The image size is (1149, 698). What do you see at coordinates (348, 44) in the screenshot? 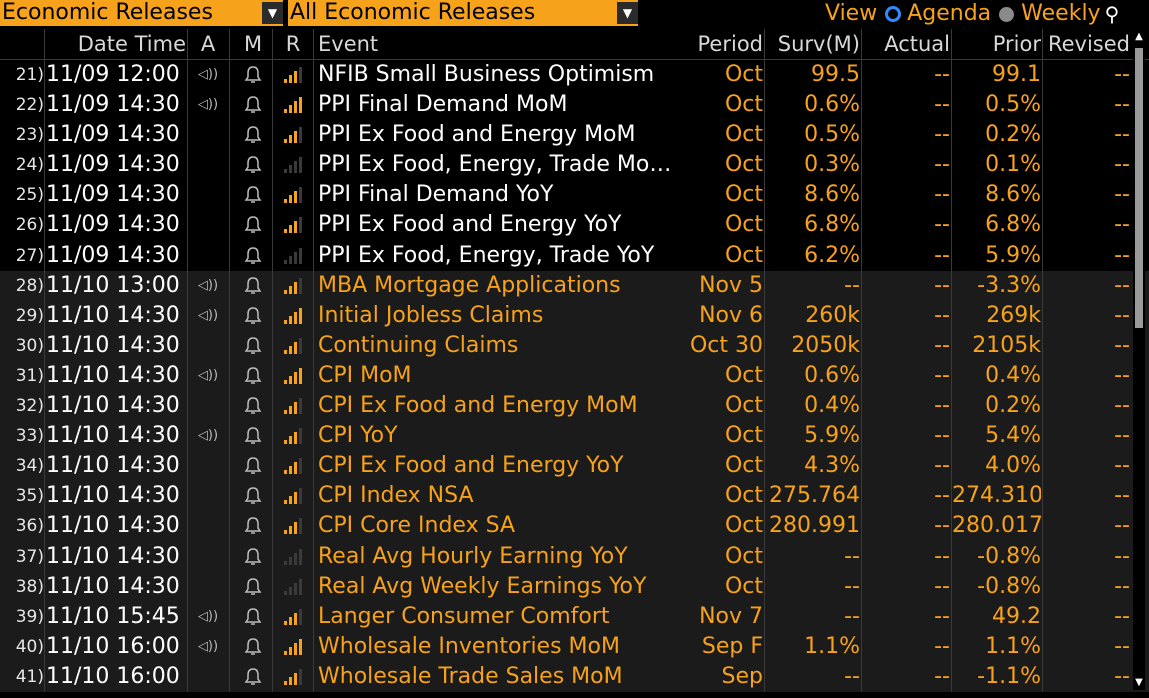
I see `col-event: Event` at bounding box center [348, 44].